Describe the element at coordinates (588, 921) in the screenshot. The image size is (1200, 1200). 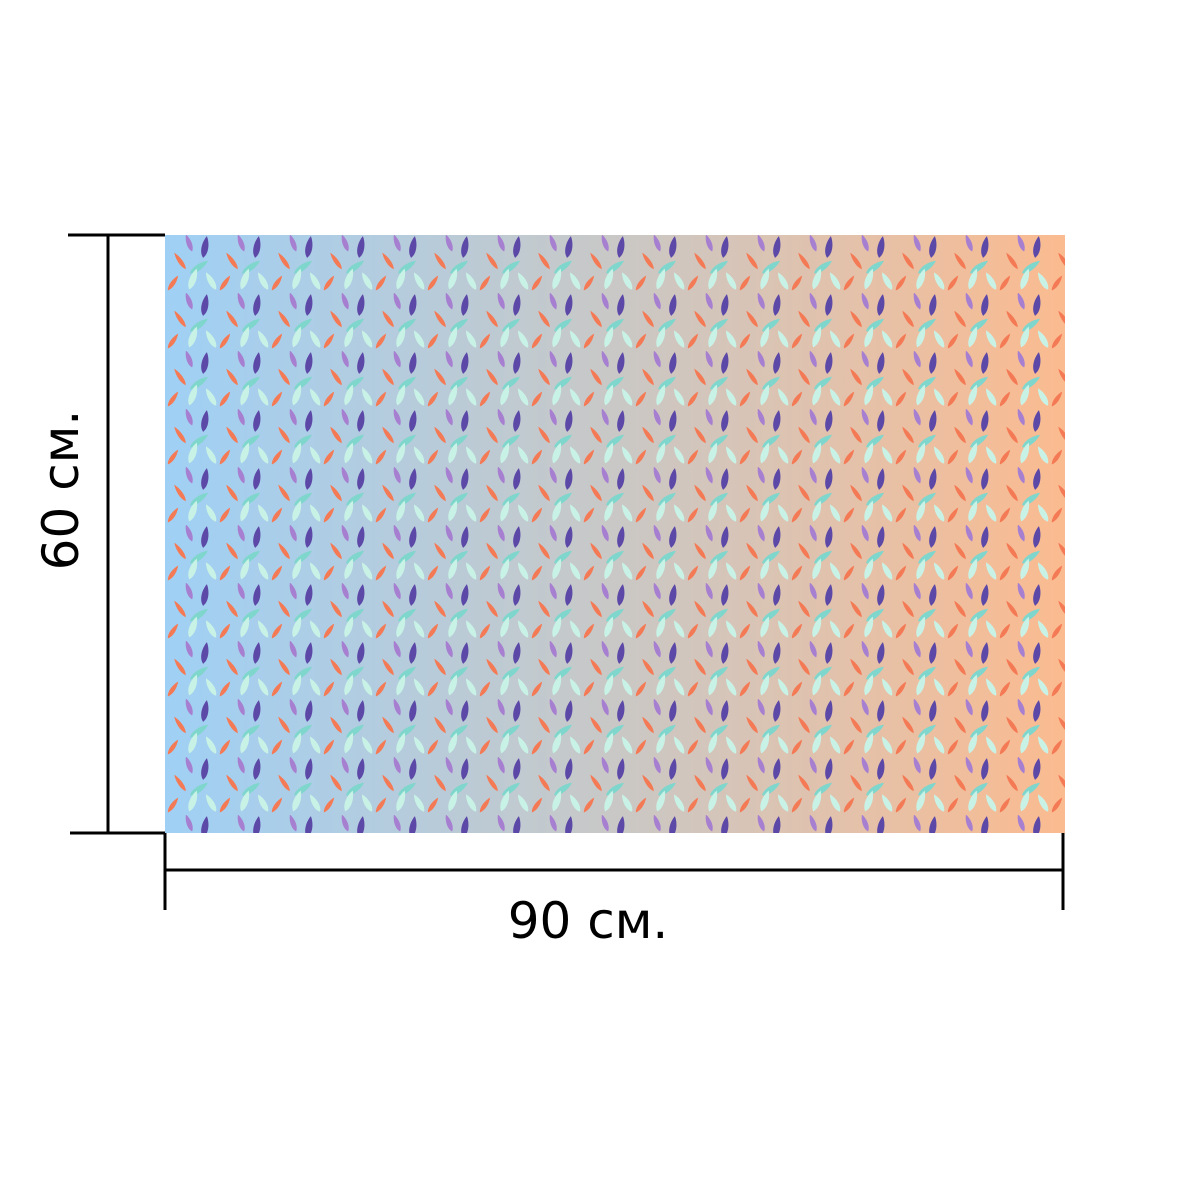
I see `width-label: 90 см.` at that location.